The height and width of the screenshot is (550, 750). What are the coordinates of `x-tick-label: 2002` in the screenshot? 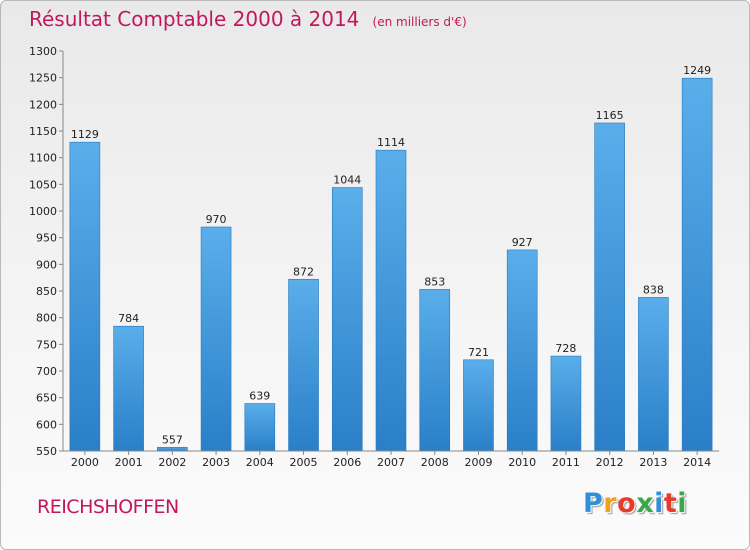 It's located at (172, 462).